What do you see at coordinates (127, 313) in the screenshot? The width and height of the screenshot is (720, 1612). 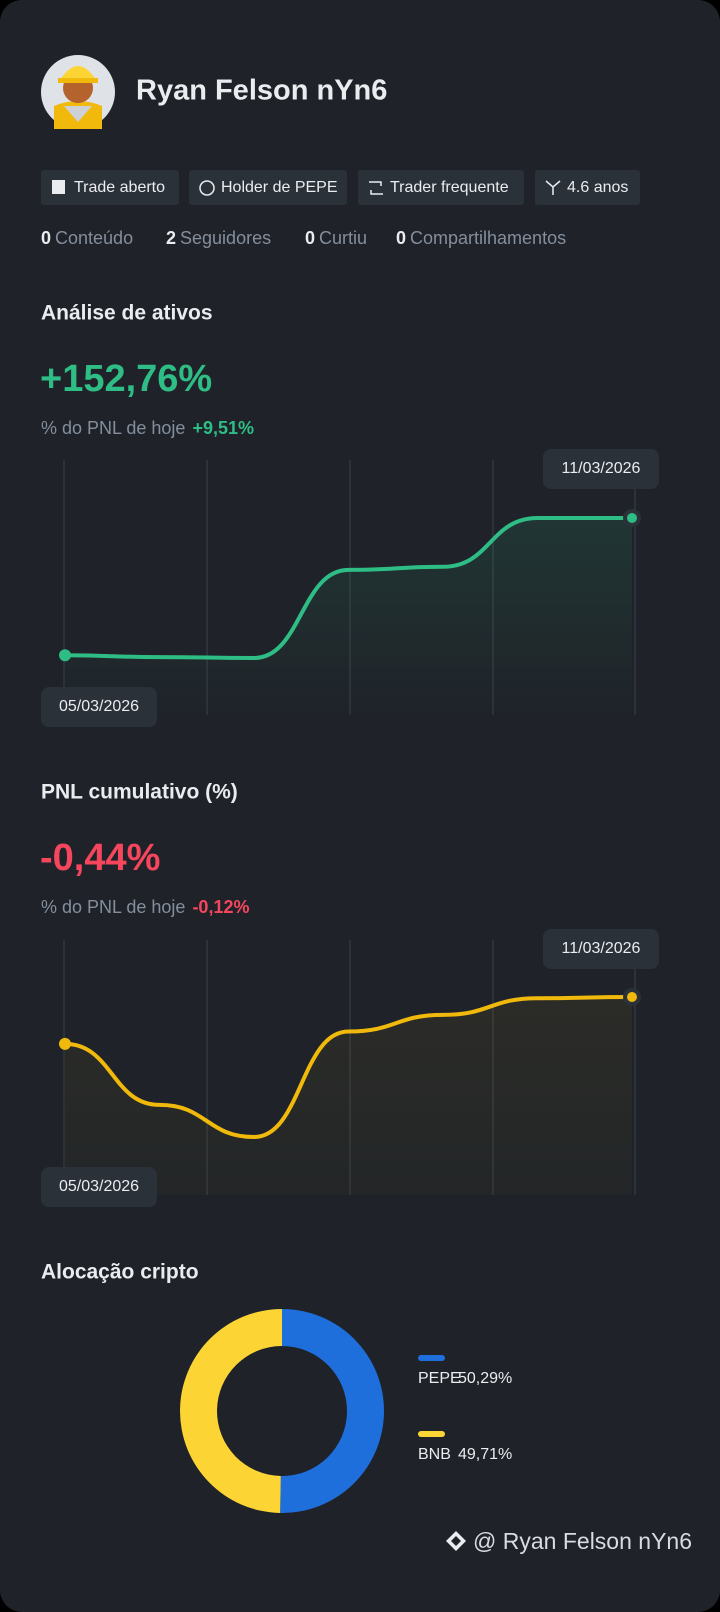 I see `section-title: Análise de ativos` at bounding box center [127, 313].